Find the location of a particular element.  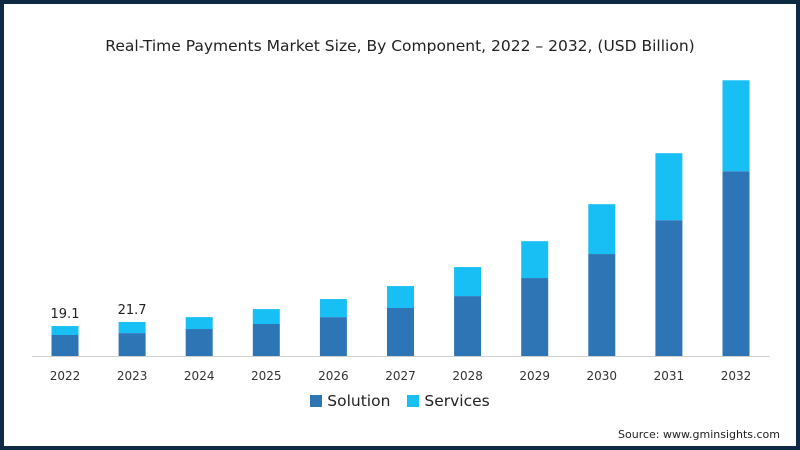

bar-solution-2032 is located at coordinates (736, 263).